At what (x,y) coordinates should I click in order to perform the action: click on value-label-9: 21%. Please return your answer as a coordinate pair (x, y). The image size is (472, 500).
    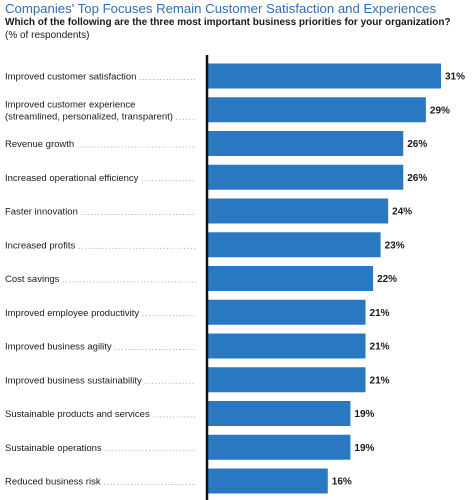
    Looking at the image, I should click on (380, 347).